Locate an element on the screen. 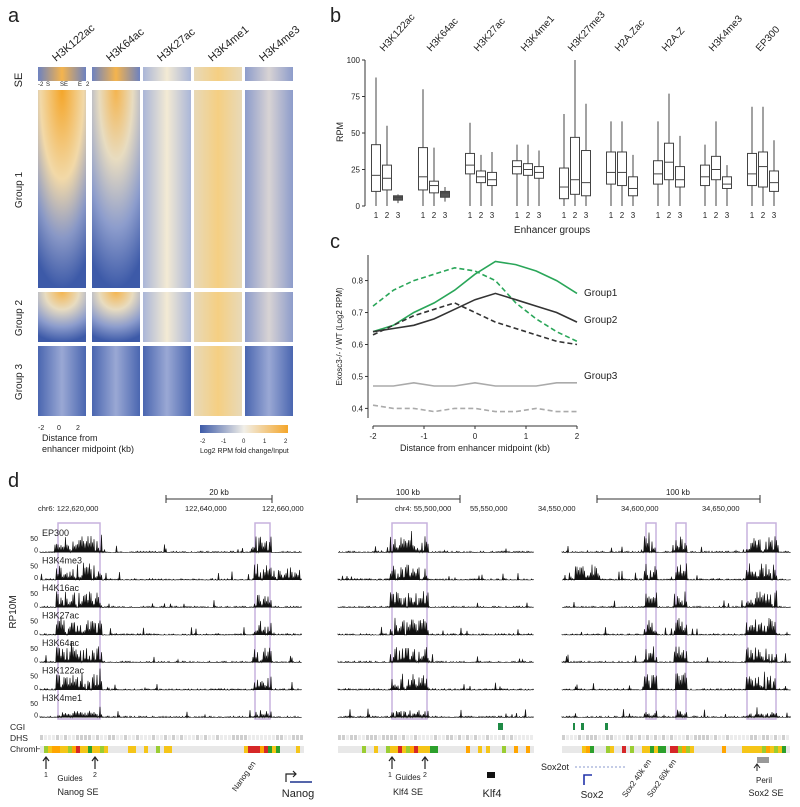 The image size is (800, 807). colorbar-tick: 1 is located at coordinates (265, 442).